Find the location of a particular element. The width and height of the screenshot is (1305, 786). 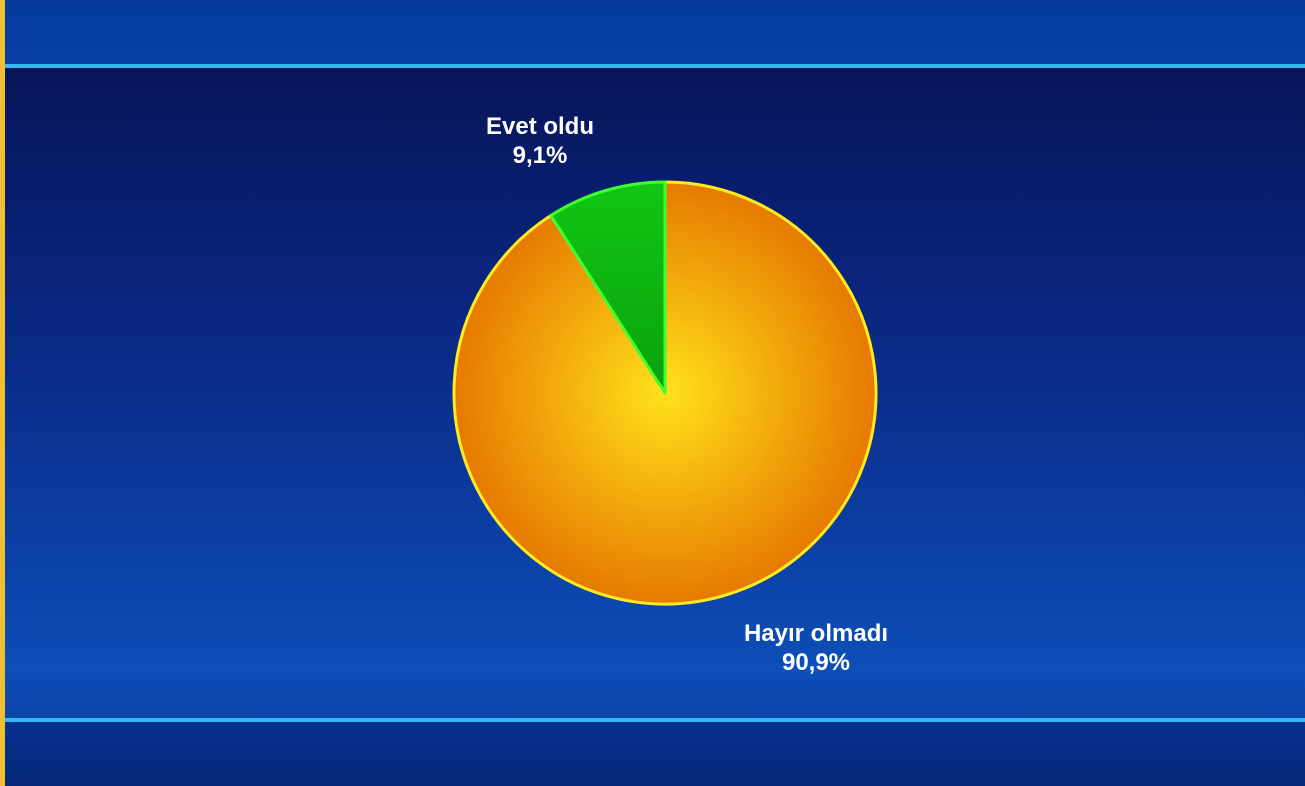

slice-value-evet: 9,1% is located at coordinates (540, 155).